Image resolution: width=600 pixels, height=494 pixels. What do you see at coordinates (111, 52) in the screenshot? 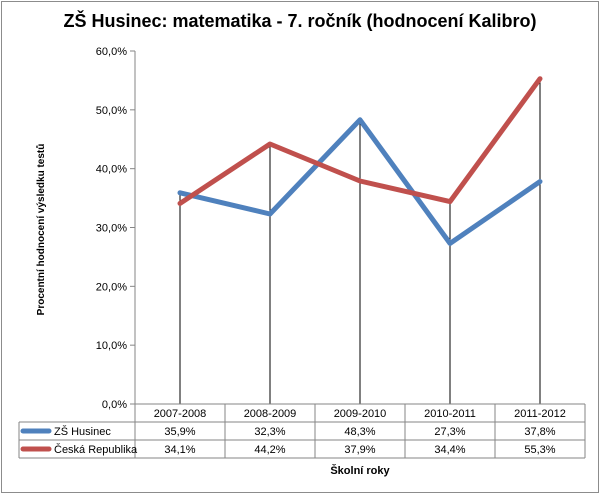
I see `y-tick-label: 60,0%` at bounding box center [111, 52].